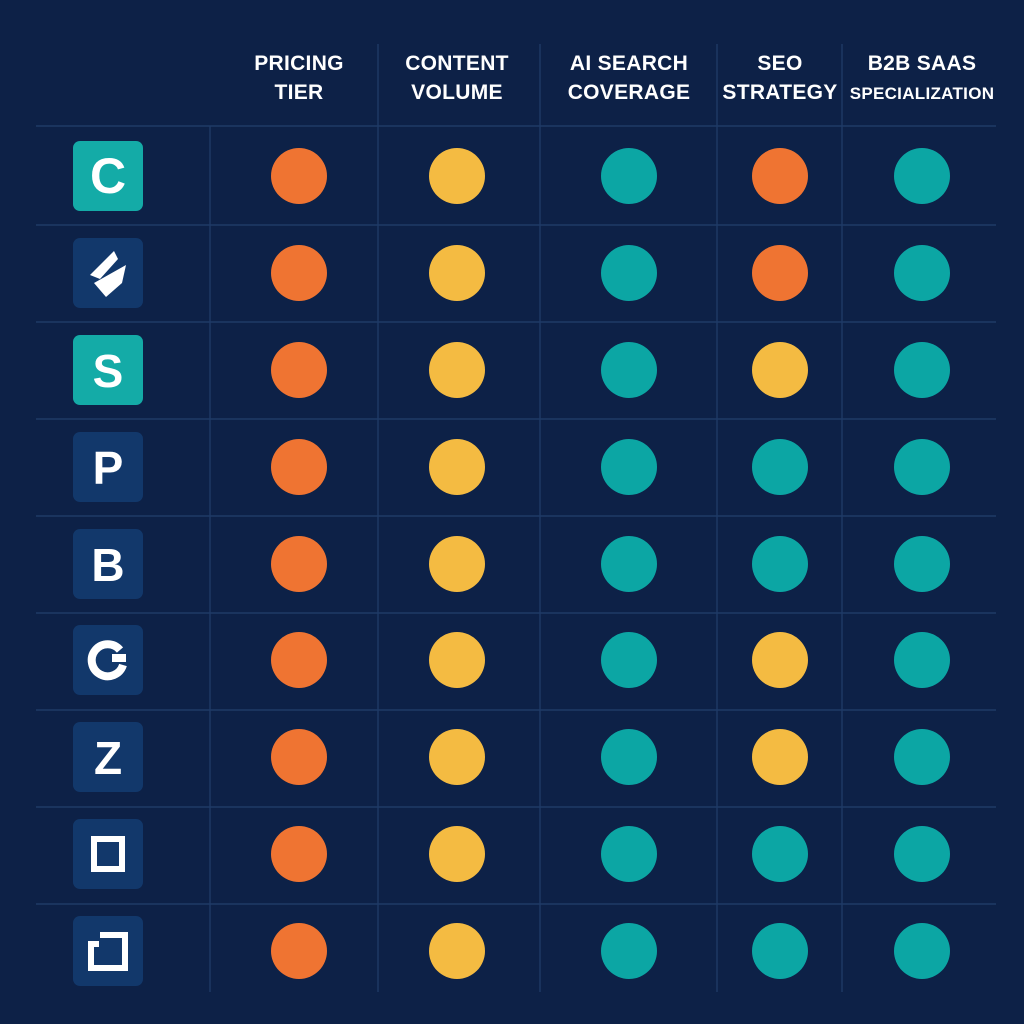 This screenshot has width=1024, height=1024. I want to click on diamond-upper-shape, so click(104, 265).